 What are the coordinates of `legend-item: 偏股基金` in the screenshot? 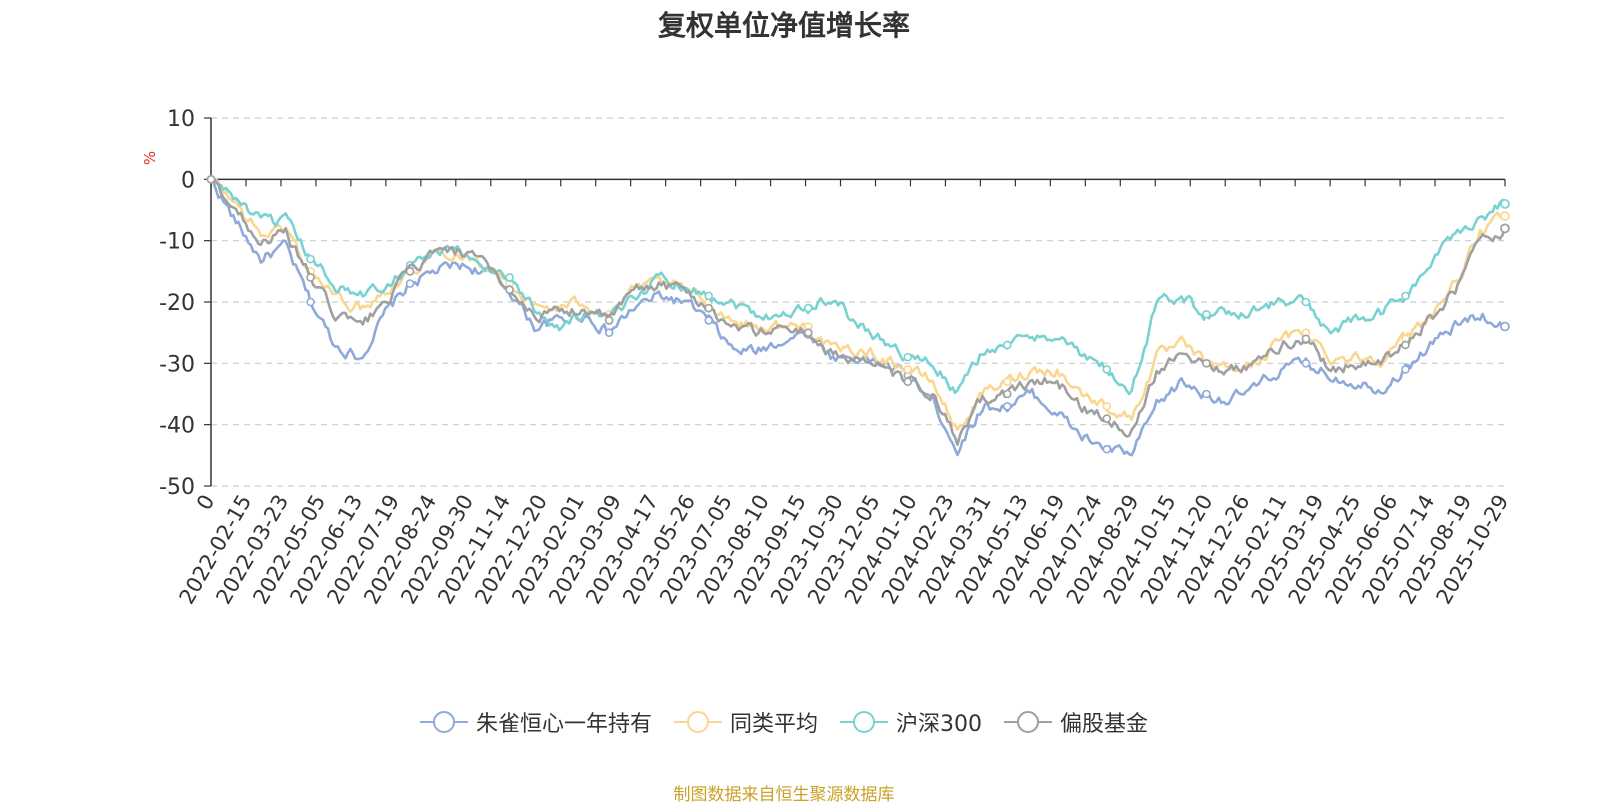 It's located at (1076, 722).